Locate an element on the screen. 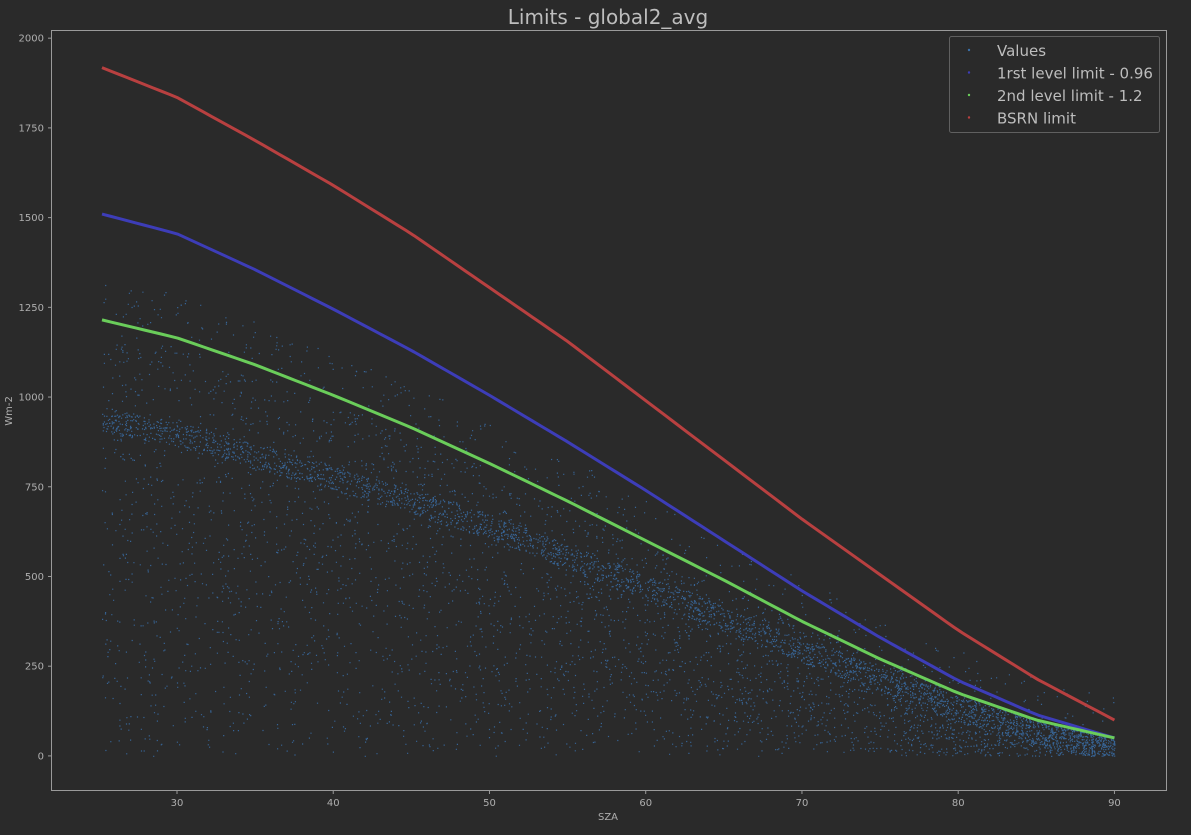 This screenshot has width=1191, height=835. y-tick-label: 1750 is located at coordinates (31, 128).